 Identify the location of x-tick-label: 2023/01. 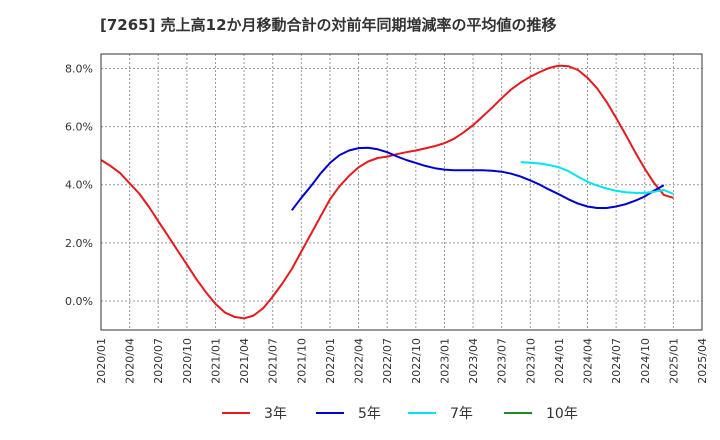
(444, 361).